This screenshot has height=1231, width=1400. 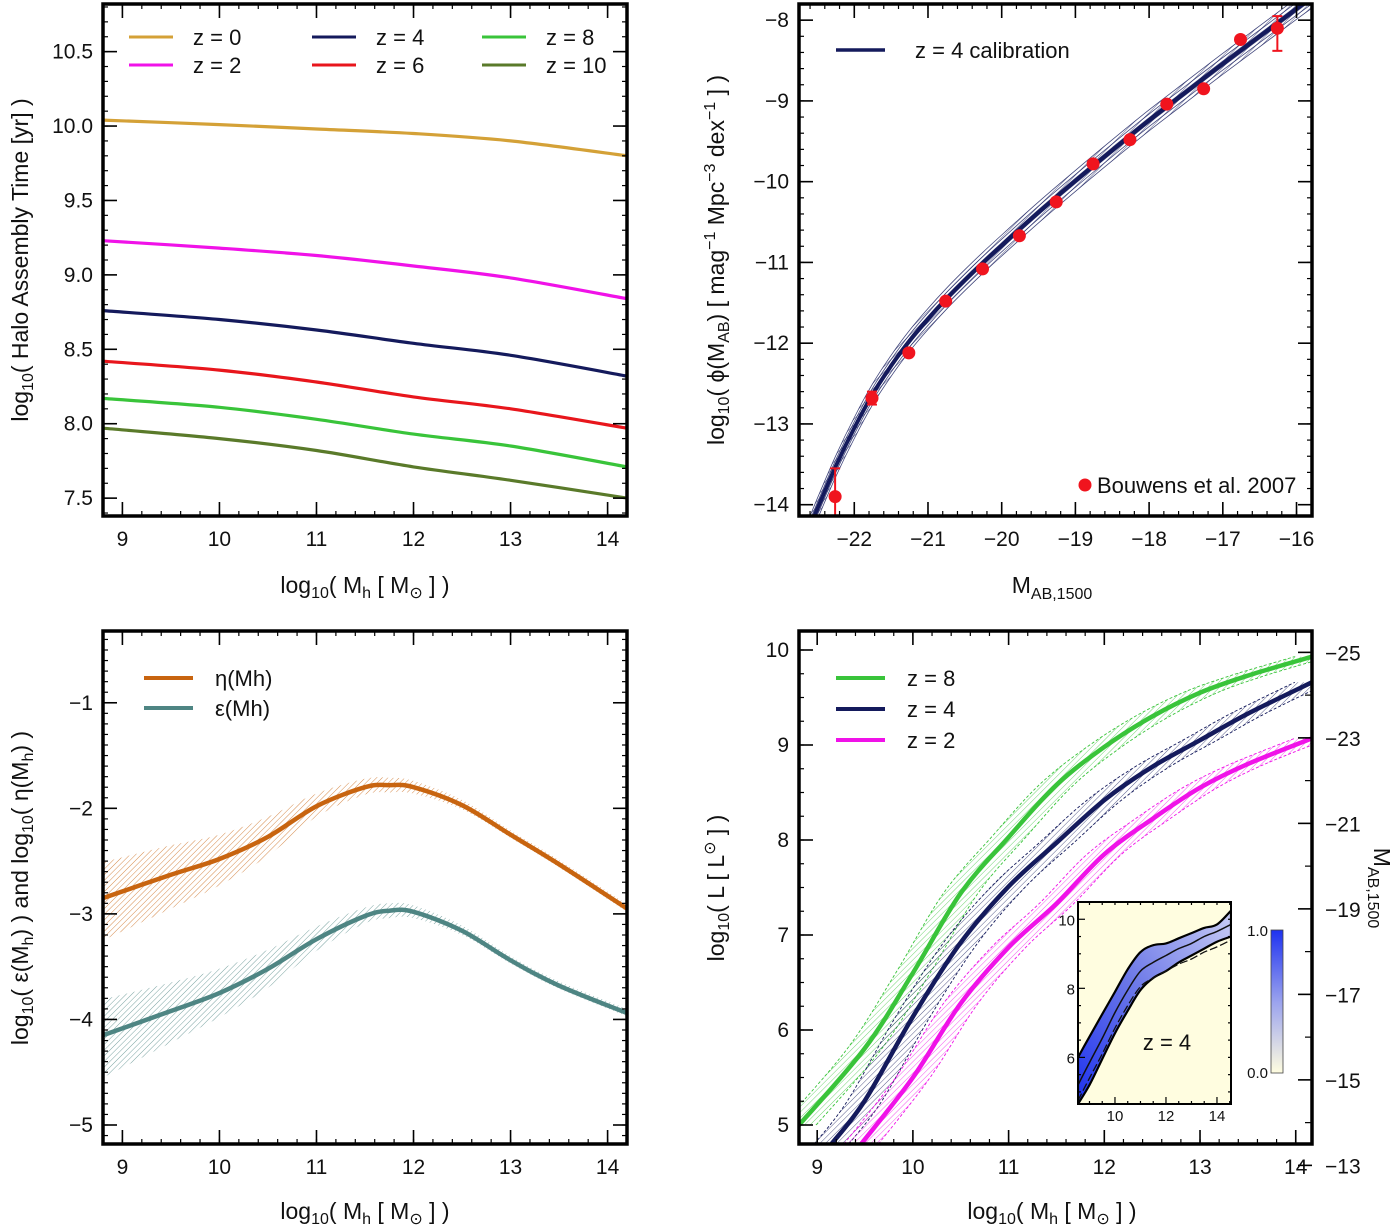 I want to click on y-tick-label: −5, so click(x=81, y=1125).